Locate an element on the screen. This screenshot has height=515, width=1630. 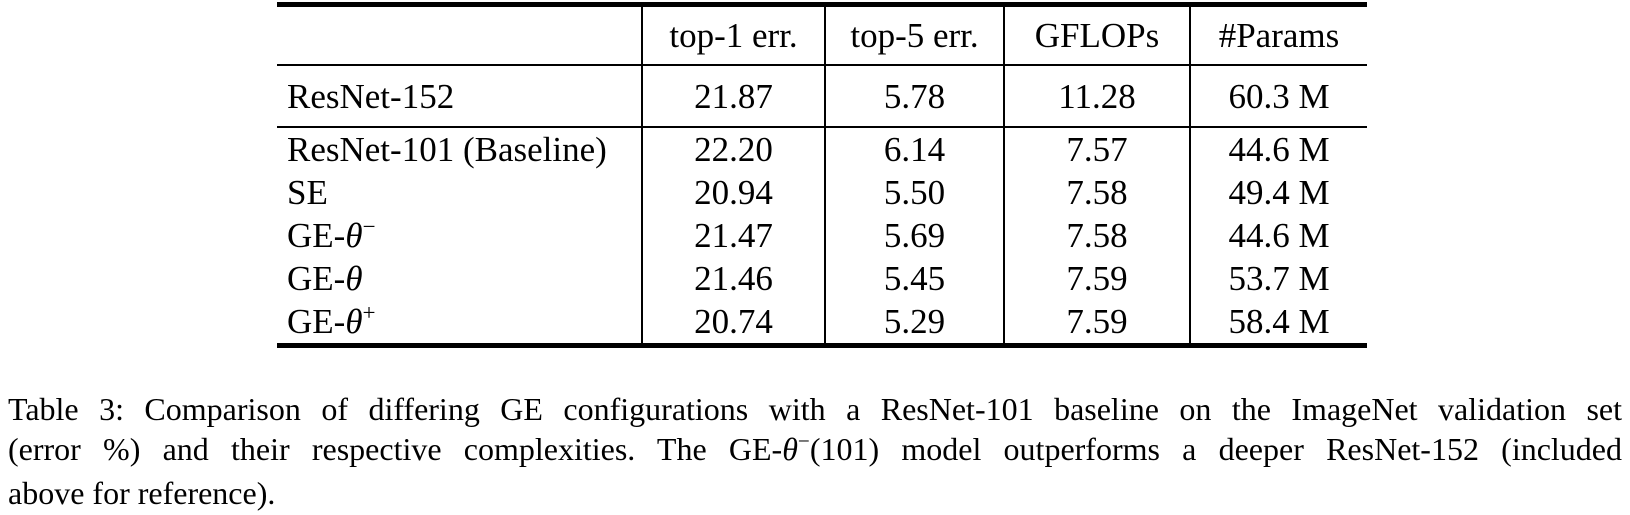
top1-value: 21.47 is located at coordinates (733, 235).